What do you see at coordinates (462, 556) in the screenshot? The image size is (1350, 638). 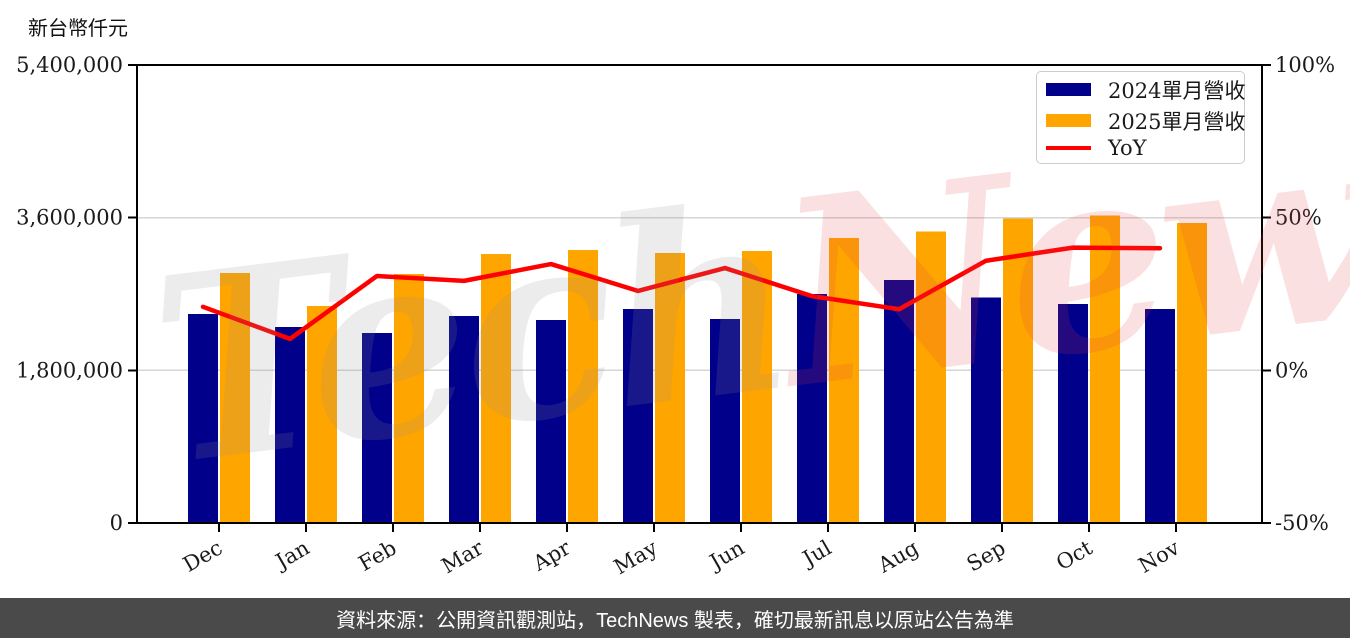 I see `x-axis-label-Mar: Mar` at bounding box center [462, 556].